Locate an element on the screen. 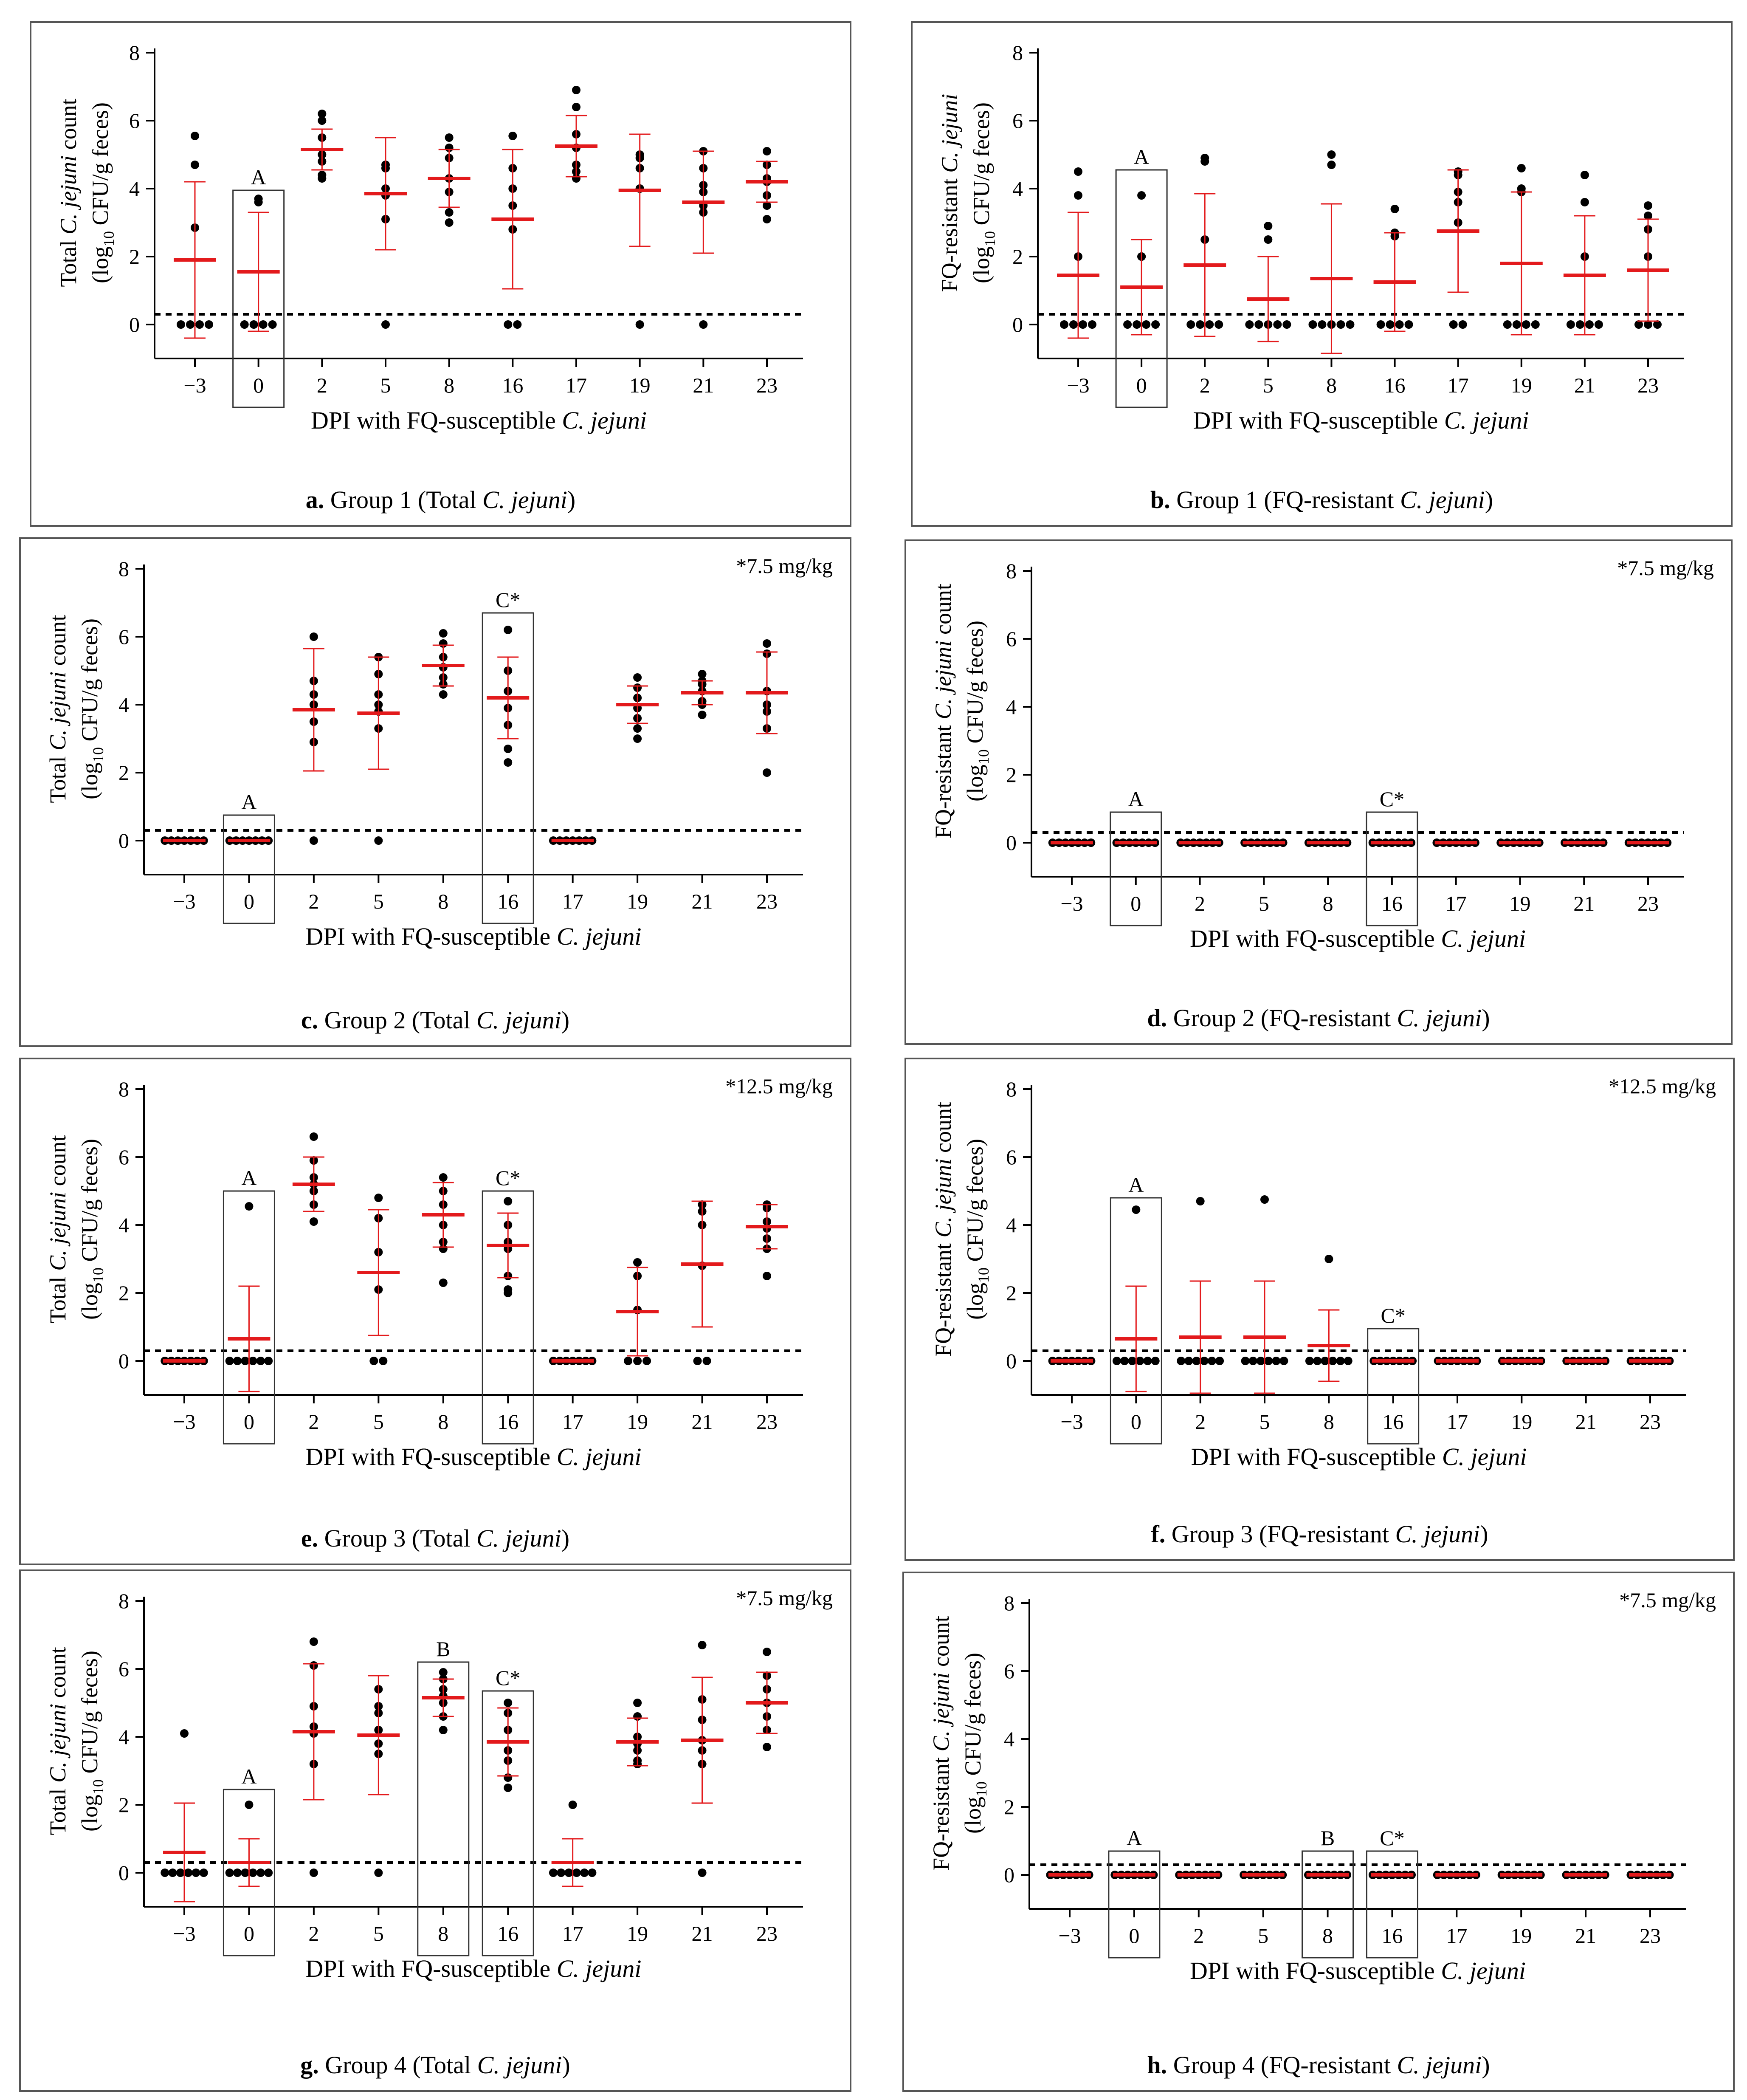 The width and height of the screenshot is (1747, 2100). dose-note: *7.5 mg/kg is located at coordinates (1667, 1600).